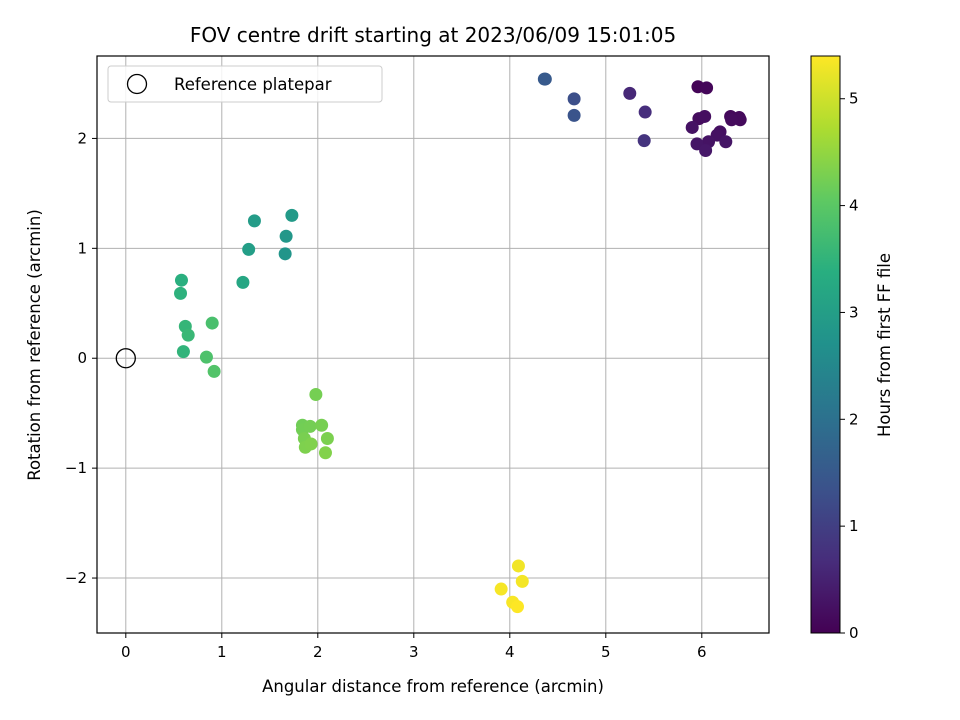  What do you see at coordinates (884, 345) in the screenshot?
I see `colorbar-label: Hours from first FF file` at bounding box center [884, 345].